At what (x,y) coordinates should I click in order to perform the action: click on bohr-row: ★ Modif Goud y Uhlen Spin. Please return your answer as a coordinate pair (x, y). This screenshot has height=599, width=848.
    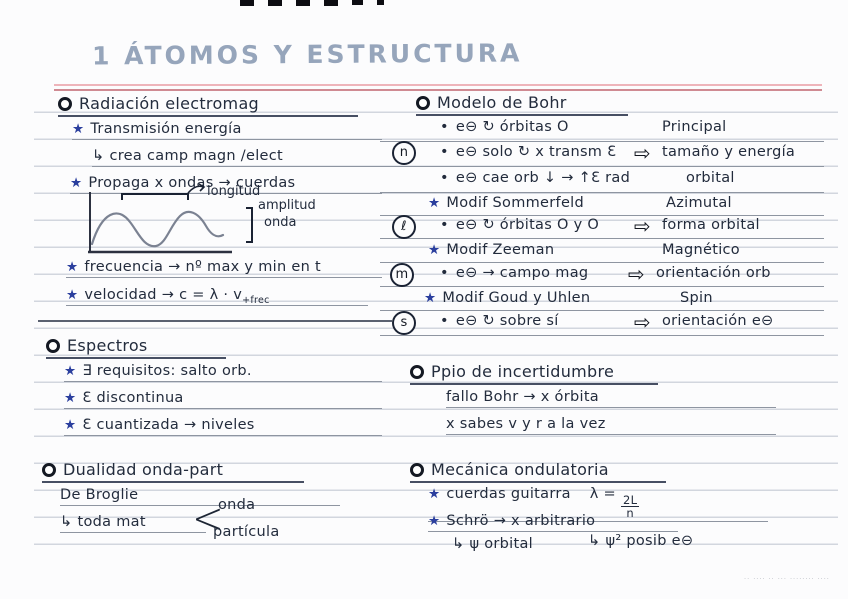
    Looking at the image, I should click on (602, 299).